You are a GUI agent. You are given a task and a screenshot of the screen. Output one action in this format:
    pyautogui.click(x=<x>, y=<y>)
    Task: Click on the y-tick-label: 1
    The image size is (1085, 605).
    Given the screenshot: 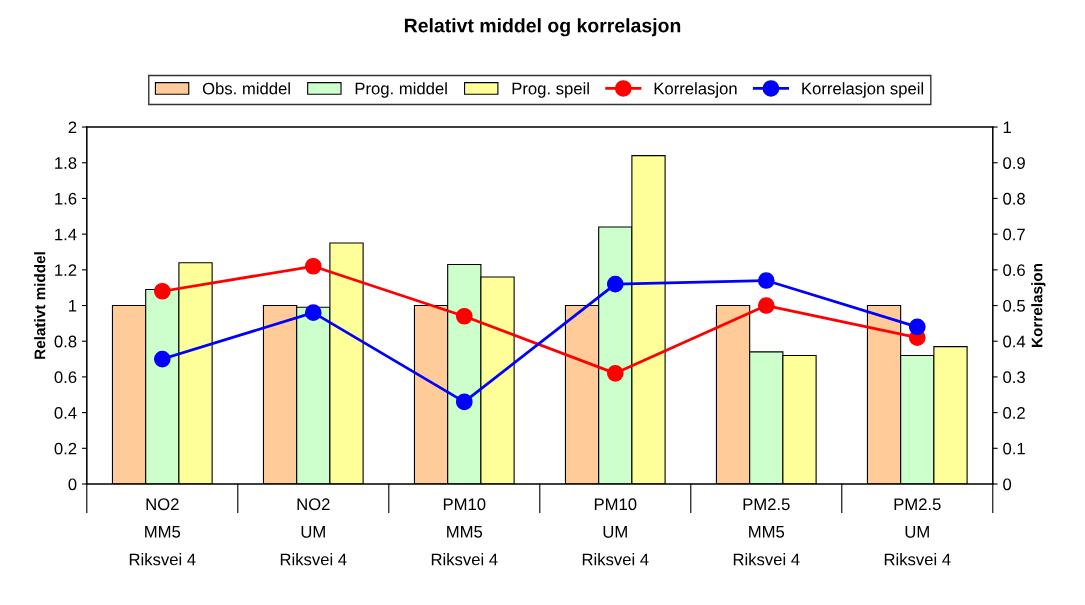 What is the action you would take?
    pyautogui.click(x=73, y=306)
    